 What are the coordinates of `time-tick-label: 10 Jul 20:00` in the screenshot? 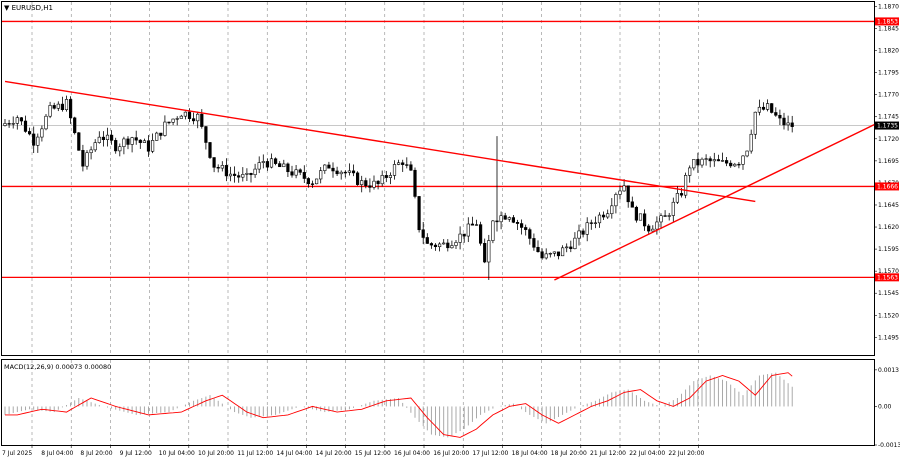 It's located at (216, 453).